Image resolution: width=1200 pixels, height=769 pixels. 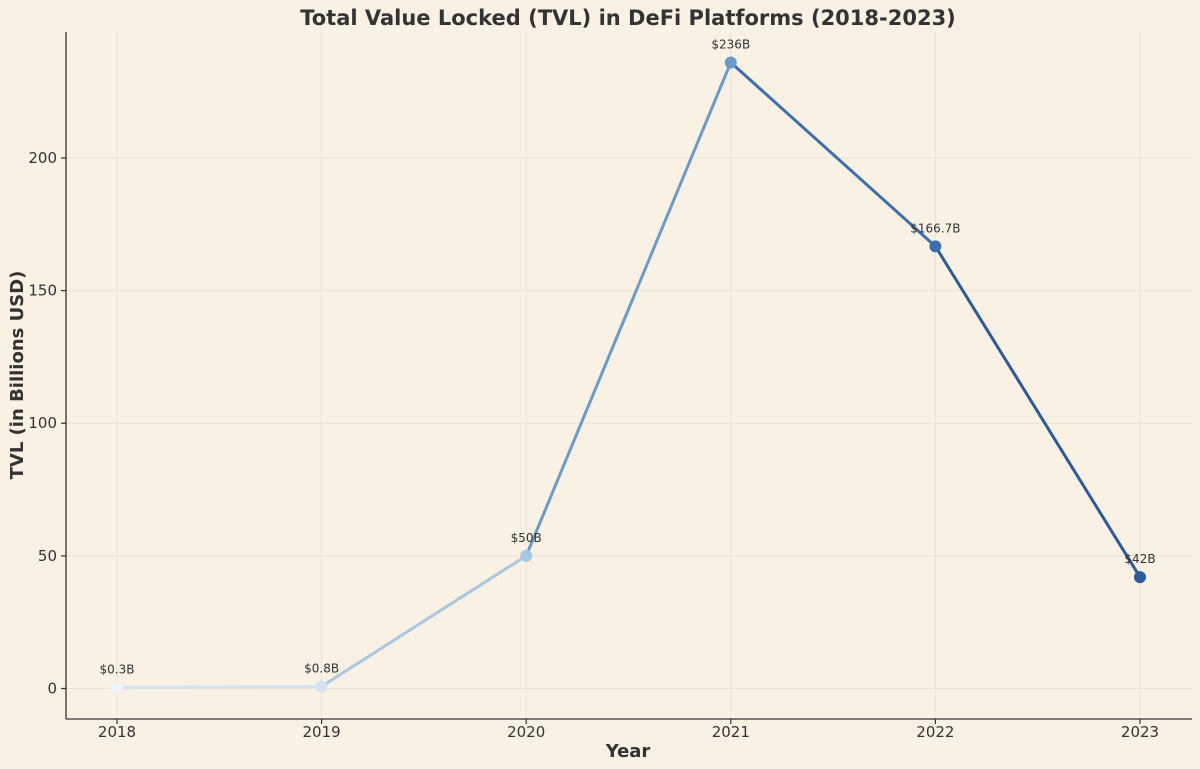 I want to click on data-label: $42B, so click(x=1139, y=559).